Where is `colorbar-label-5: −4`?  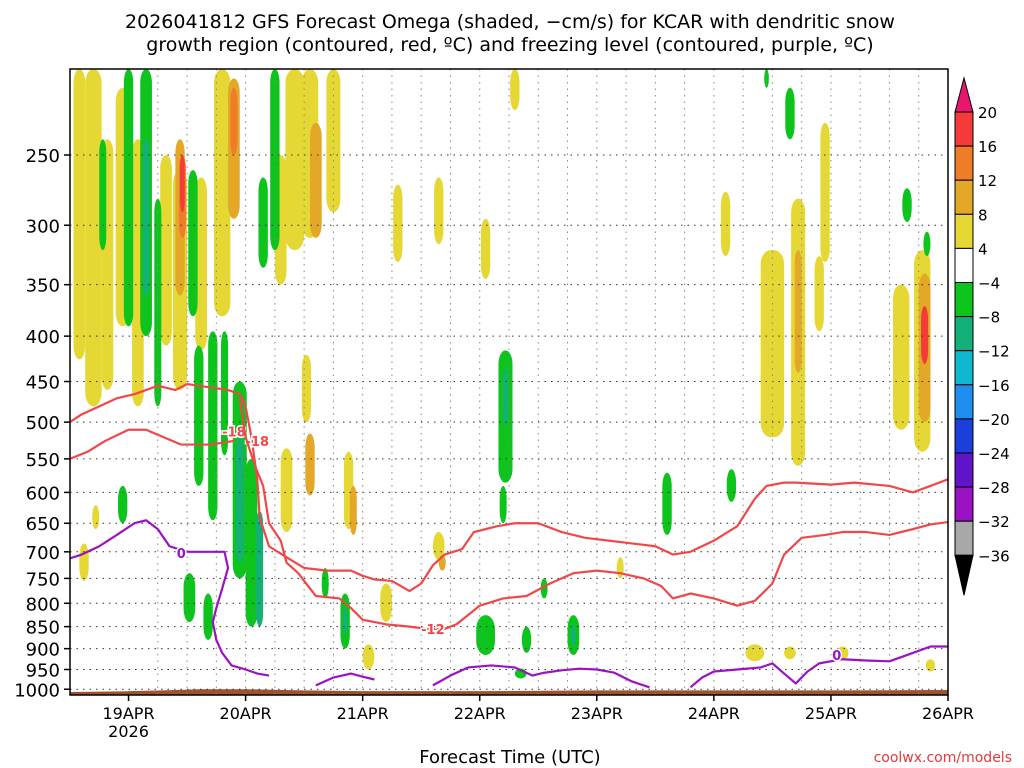 colorbar-label-5: −4 is located at coordinates (989, 284).